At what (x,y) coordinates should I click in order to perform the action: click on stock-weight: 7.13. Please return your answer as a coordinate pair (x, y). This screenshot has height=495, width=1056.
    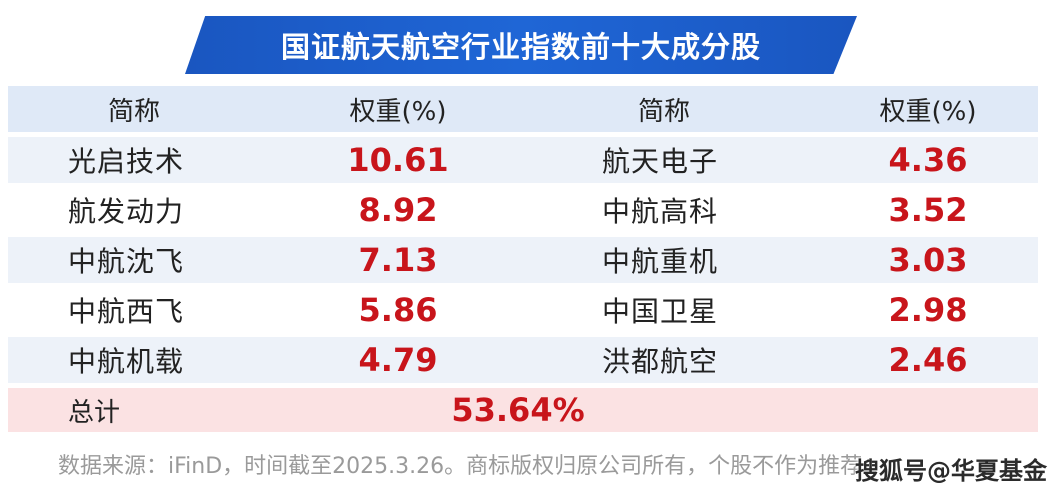
    Looking at the image, I should click on (398, 260).